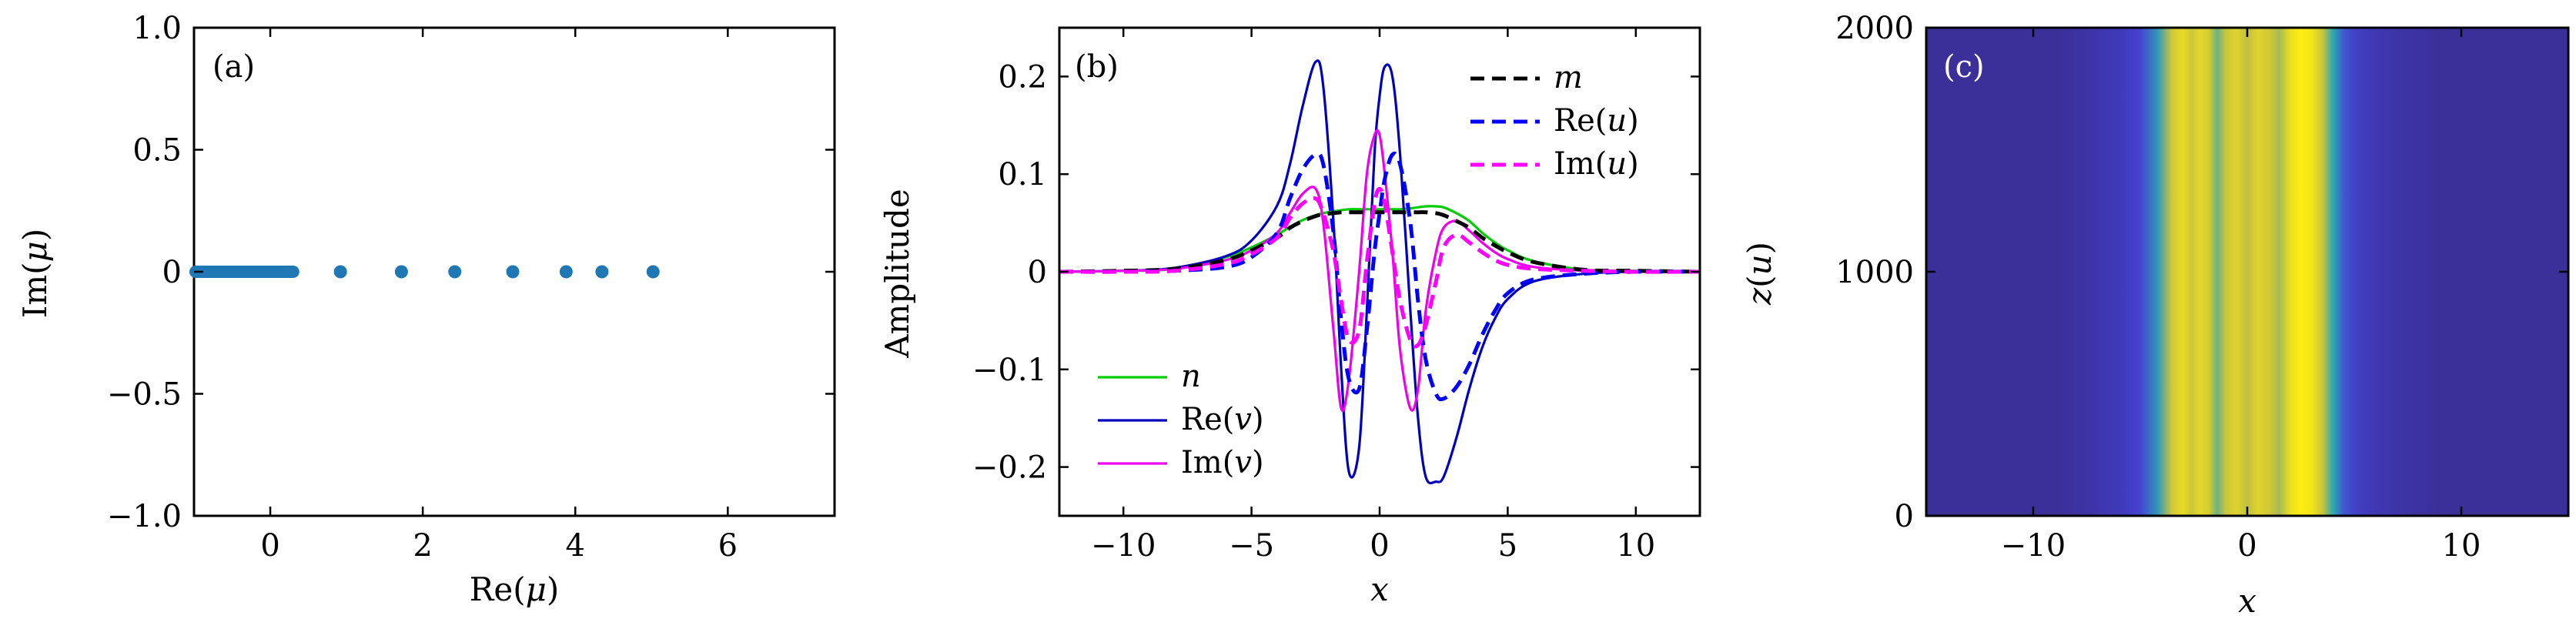 Image resolution: width=2576 pixels, height=629 pixels. Describe the element at coordinates (1037, 272) in the screenshot. I see `panel-b-ytick-label: 0` at that location.